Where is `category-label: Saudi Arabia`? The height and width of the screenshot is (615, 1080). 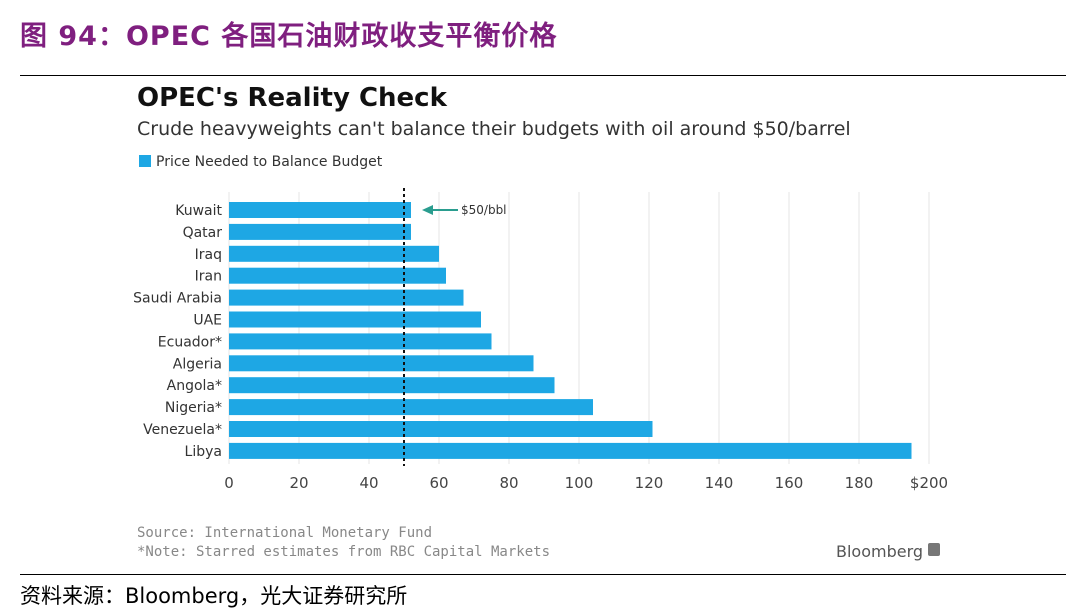
category-label: Saudi Arabia is located at coordinates (177, 299).